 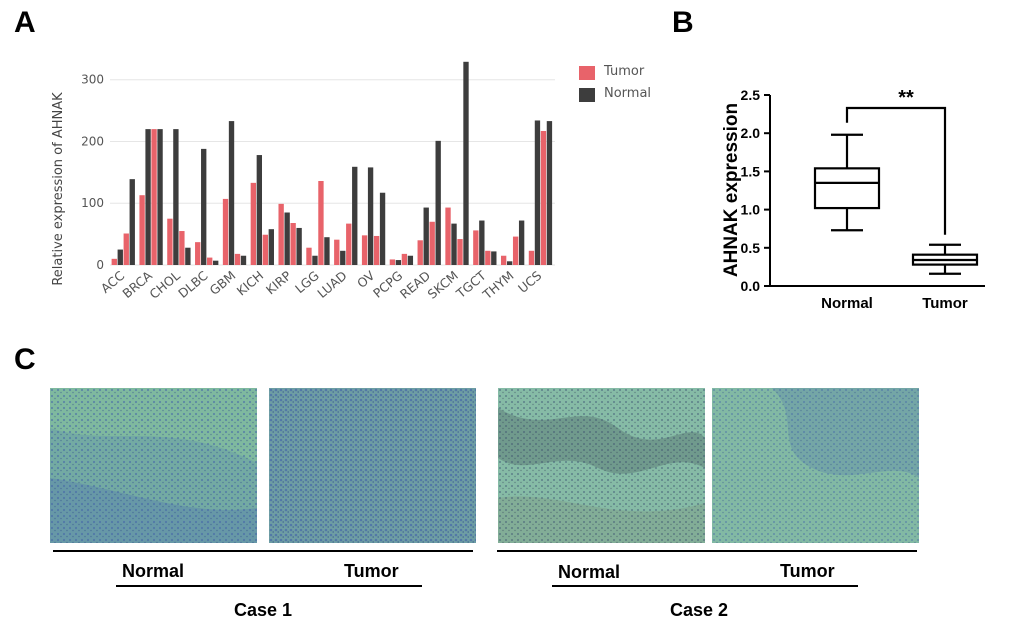 What do you see at coordinates (699, 610) in the screenshot?
I see `case2-label: Case 2` at bounding box center [699, 610].